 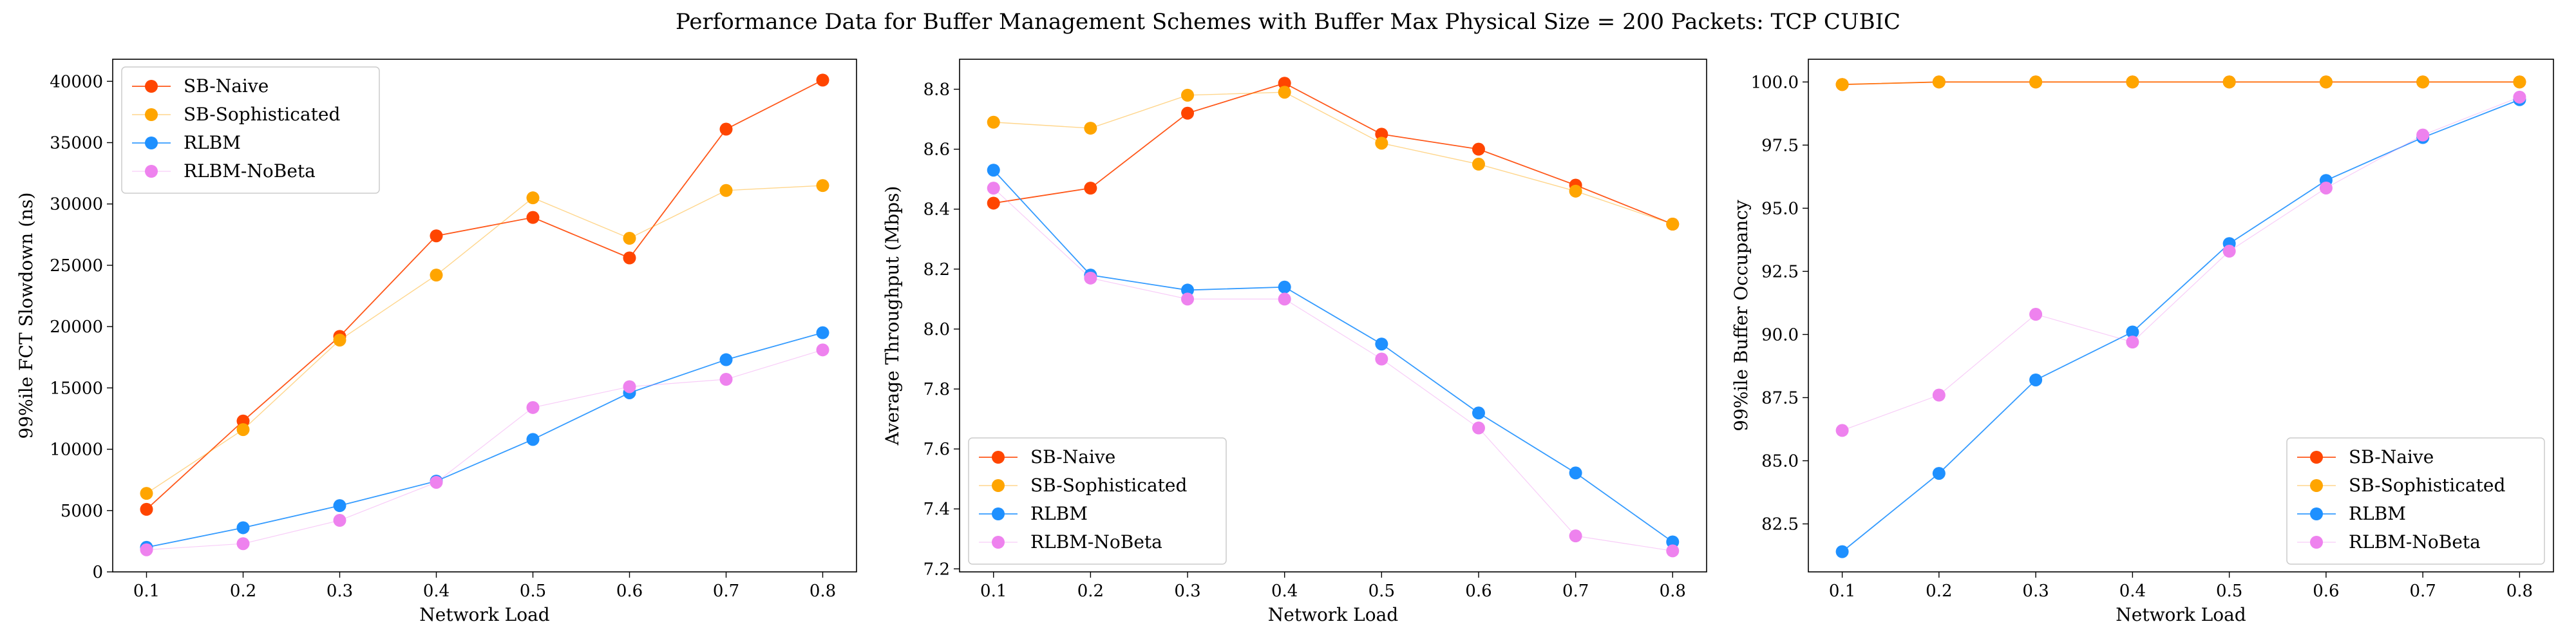 What do you see at coordinates (76, 266) in the screenshot?
I see `y-tick-label: 25000` at bounding box center [76, 266].